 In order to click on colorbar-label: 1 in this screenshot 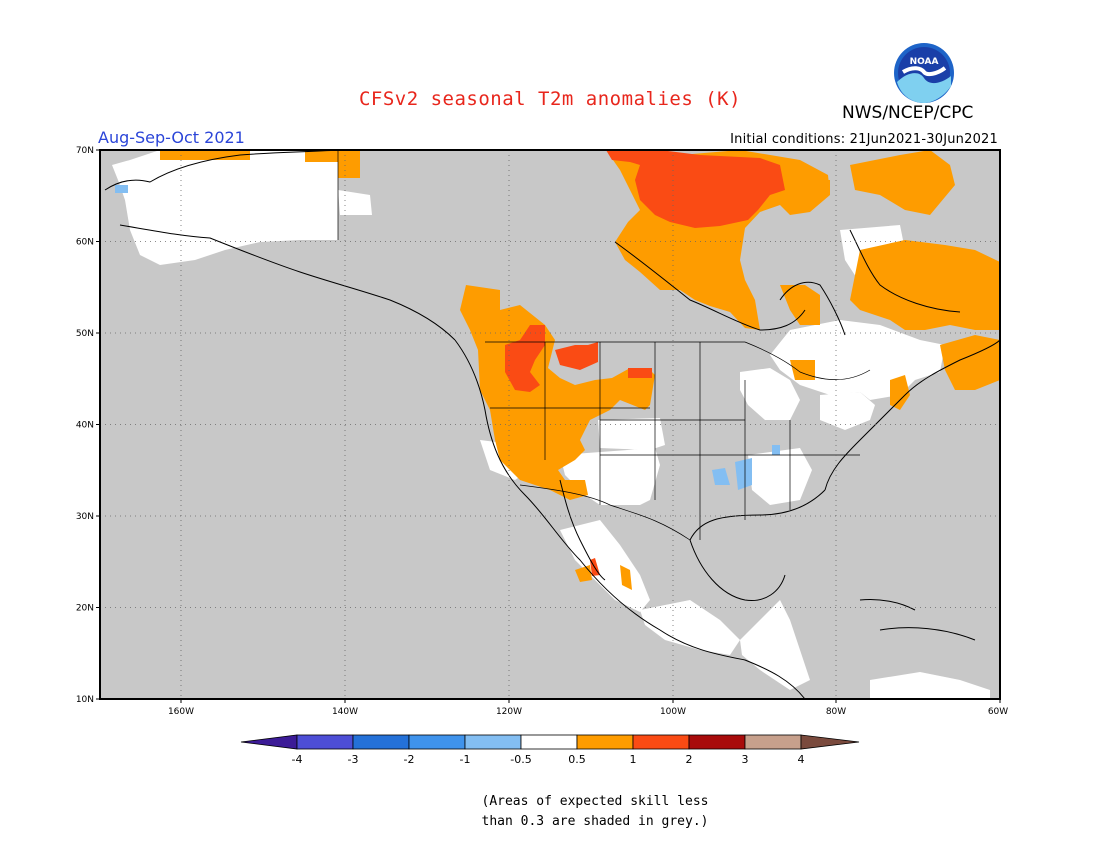, I will do `click(633, 759)`.